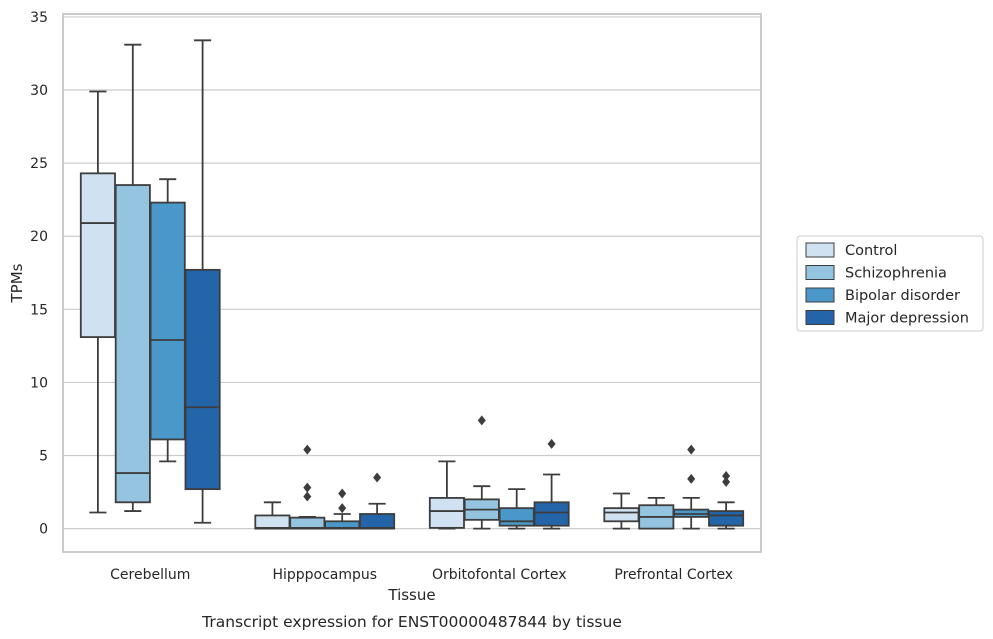 This screenshot has height=639, width=993. I want to click on legend-label: Major depression, so click(907, 319).